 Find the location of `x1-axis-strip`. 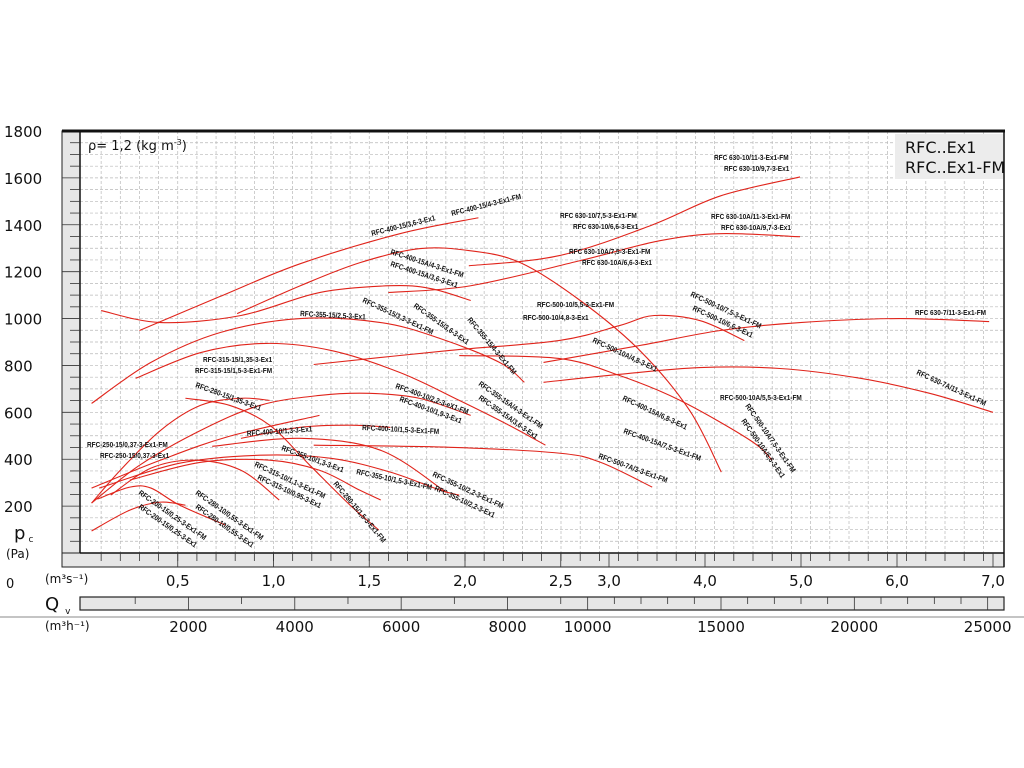

x1-axis-strip is located at coordinates (533, 560).